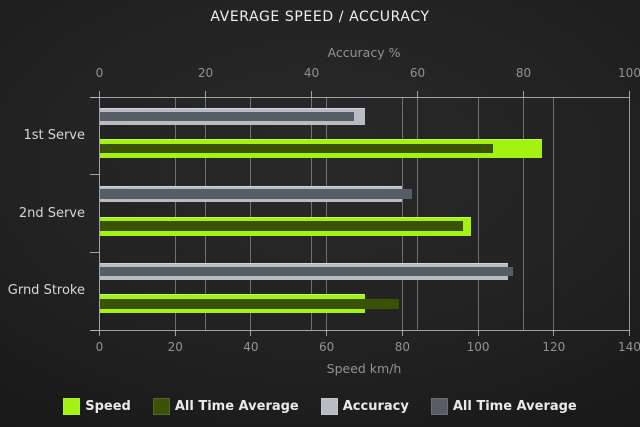 Image resolution: width=640 pixels, height=427 pixels. I want to click on top-axis-tick-label: 40, so click(311, 73).